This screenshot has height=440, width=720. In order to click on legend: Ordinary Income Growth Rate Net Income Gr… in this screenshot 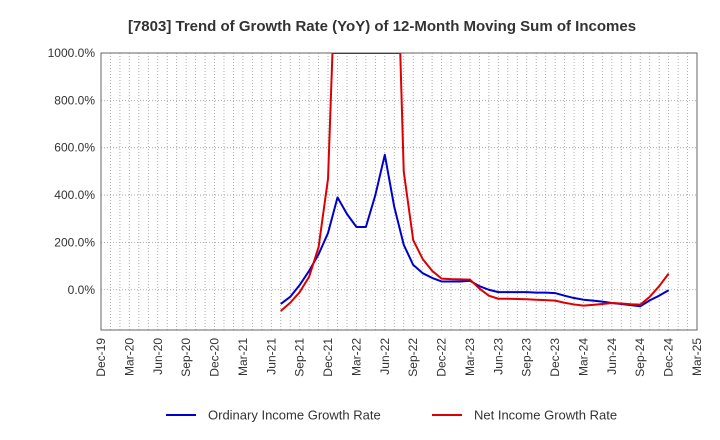, I will do `click(391, 415)`.